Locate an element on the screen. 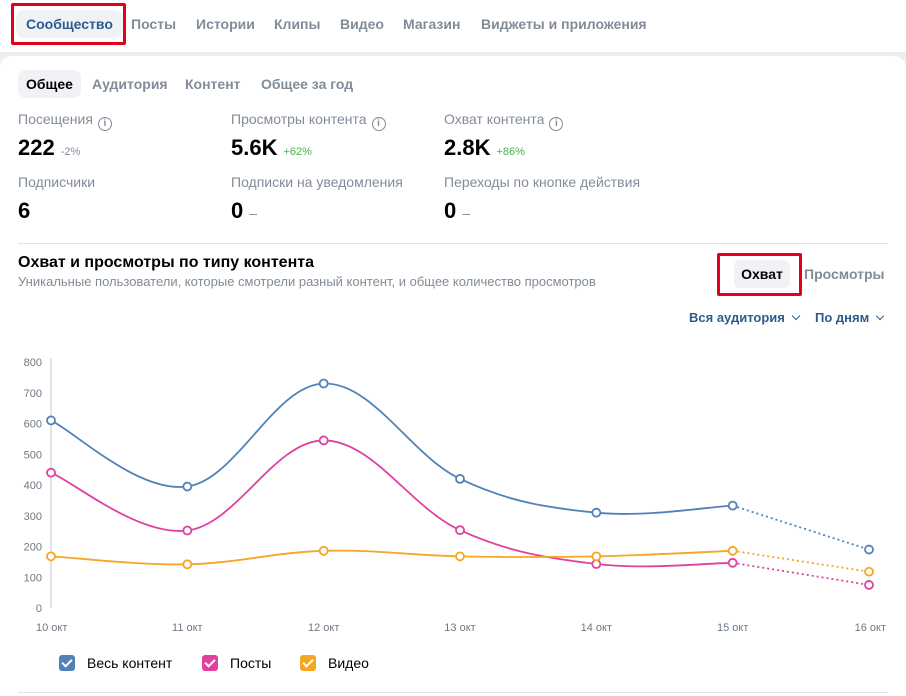  x-tick-label: 10 окт is located at coordinates (51, 628).